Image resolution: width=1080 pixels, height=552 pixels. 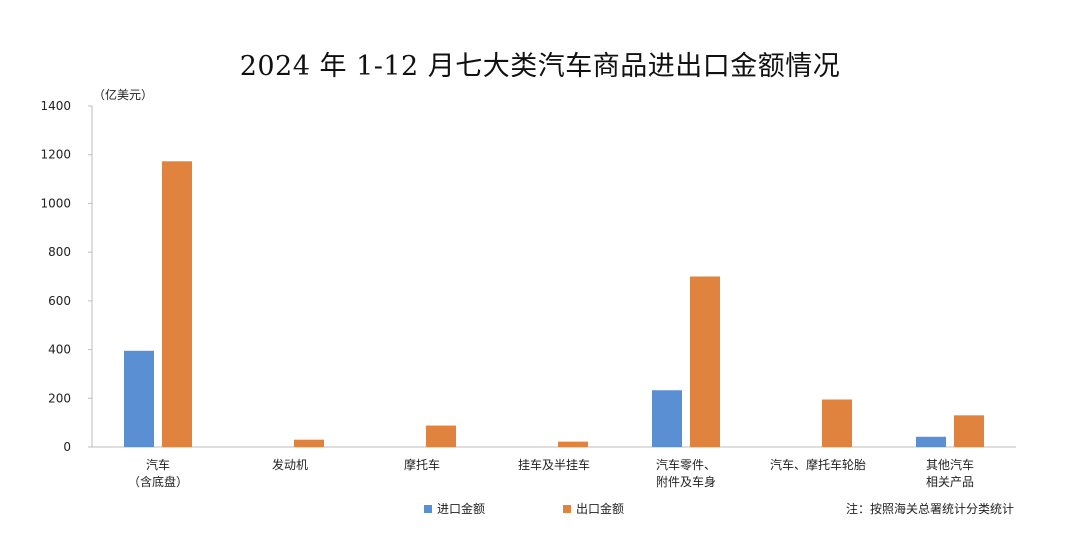 I want to click on legend-label-export: 出口金额, so click(x=600, y=509).